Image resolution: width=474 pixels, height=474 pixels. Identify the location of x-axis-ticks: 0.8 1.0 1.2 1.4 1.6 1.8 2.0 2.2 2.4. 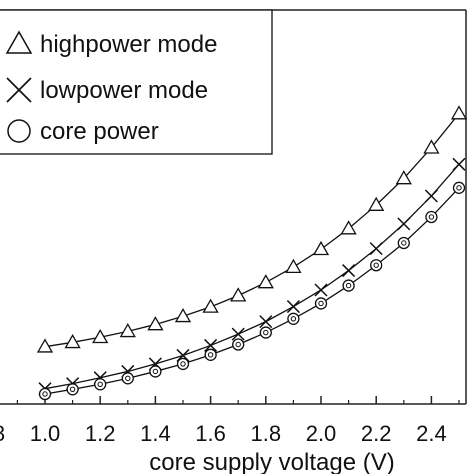
(230, 421).